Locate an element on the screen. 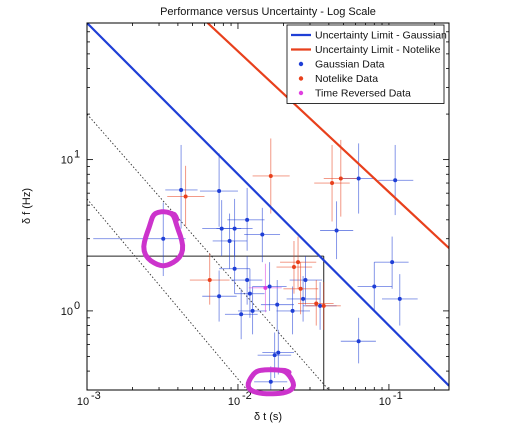 The width and height of the screenshot is (525, 431). y-tick-label-exponent: 0 is located at coordinates (77, 306).